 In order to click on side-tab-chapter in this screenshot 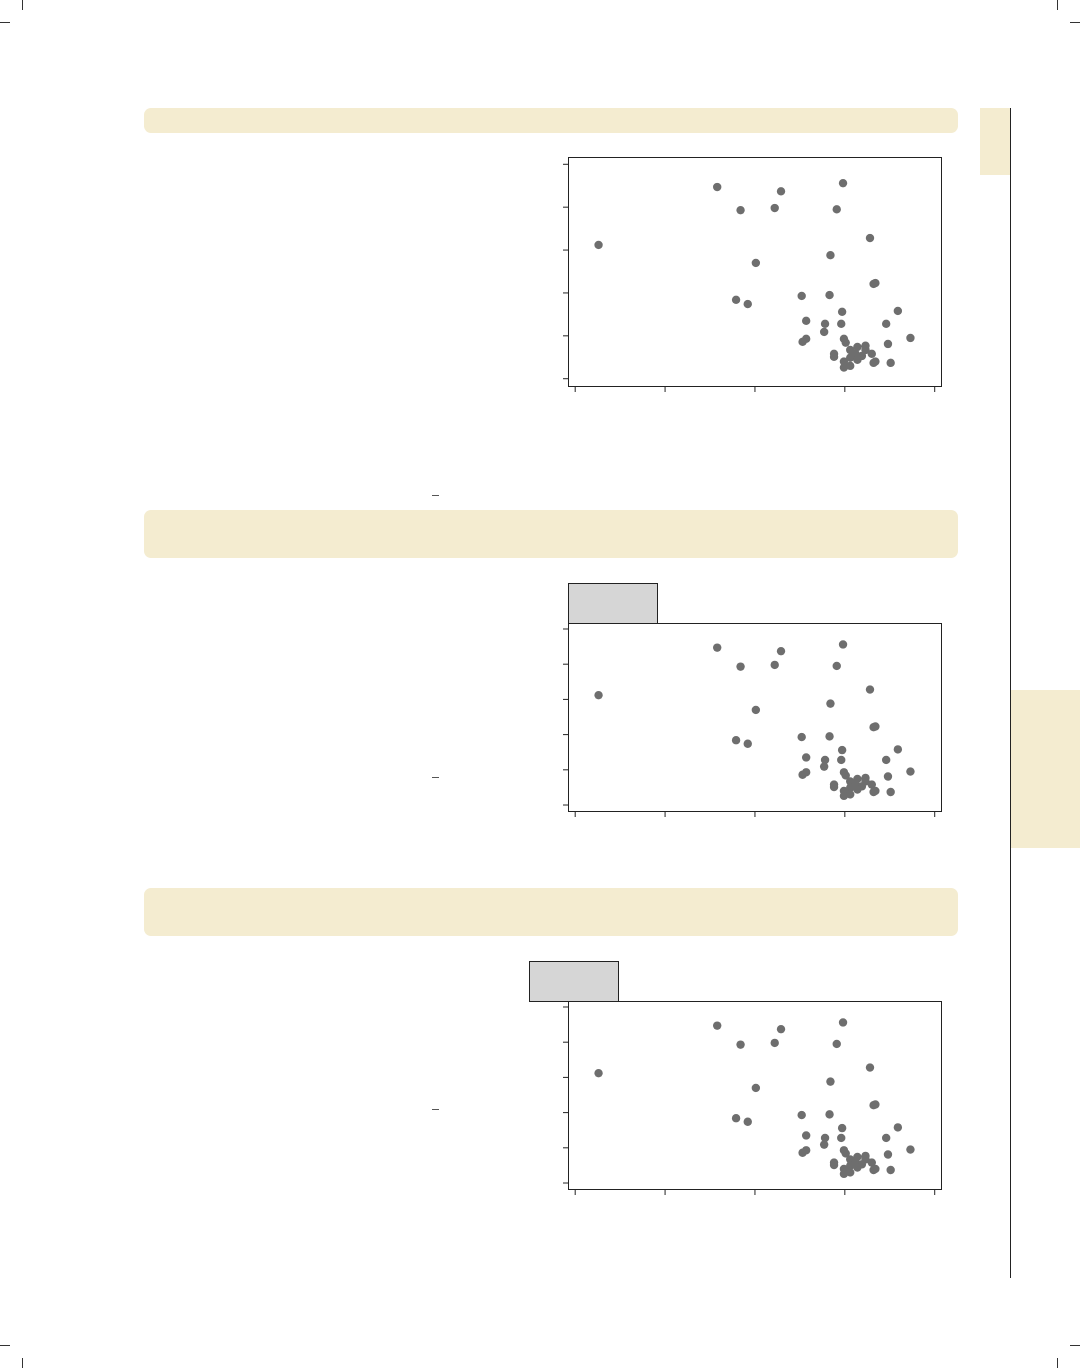, I will do `click(1045, 769)`.